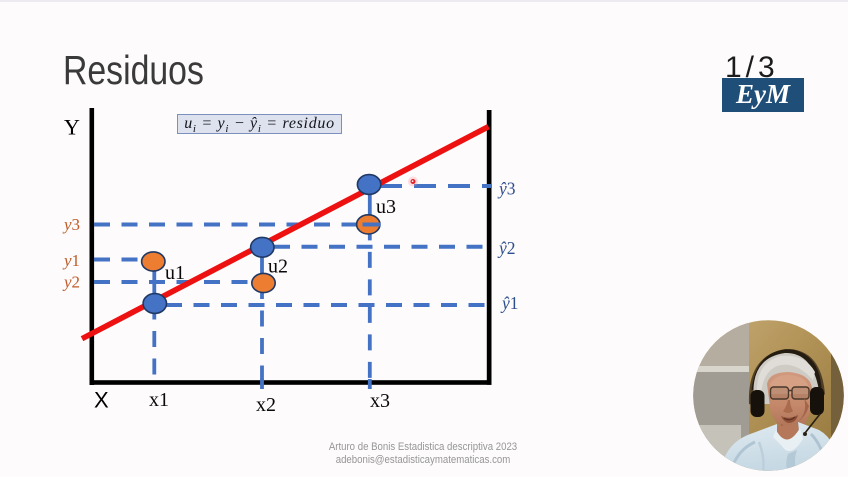  What do you see at coordinates (278, 267) in the screenshot?
I see `svg-text: u2` at bounding box center [278, 267].